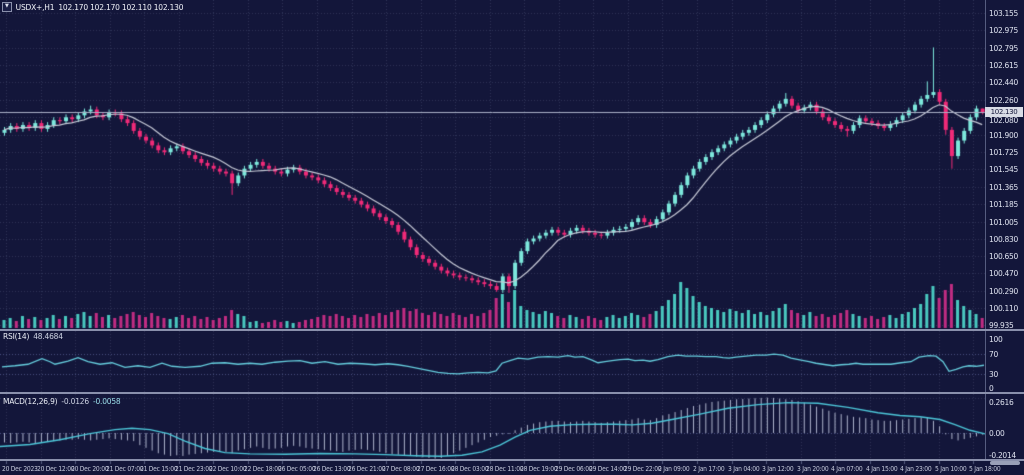 This screenshot has height=475, width=1024. I want to click on rsi-value: 48.4684, so click(48, 336).